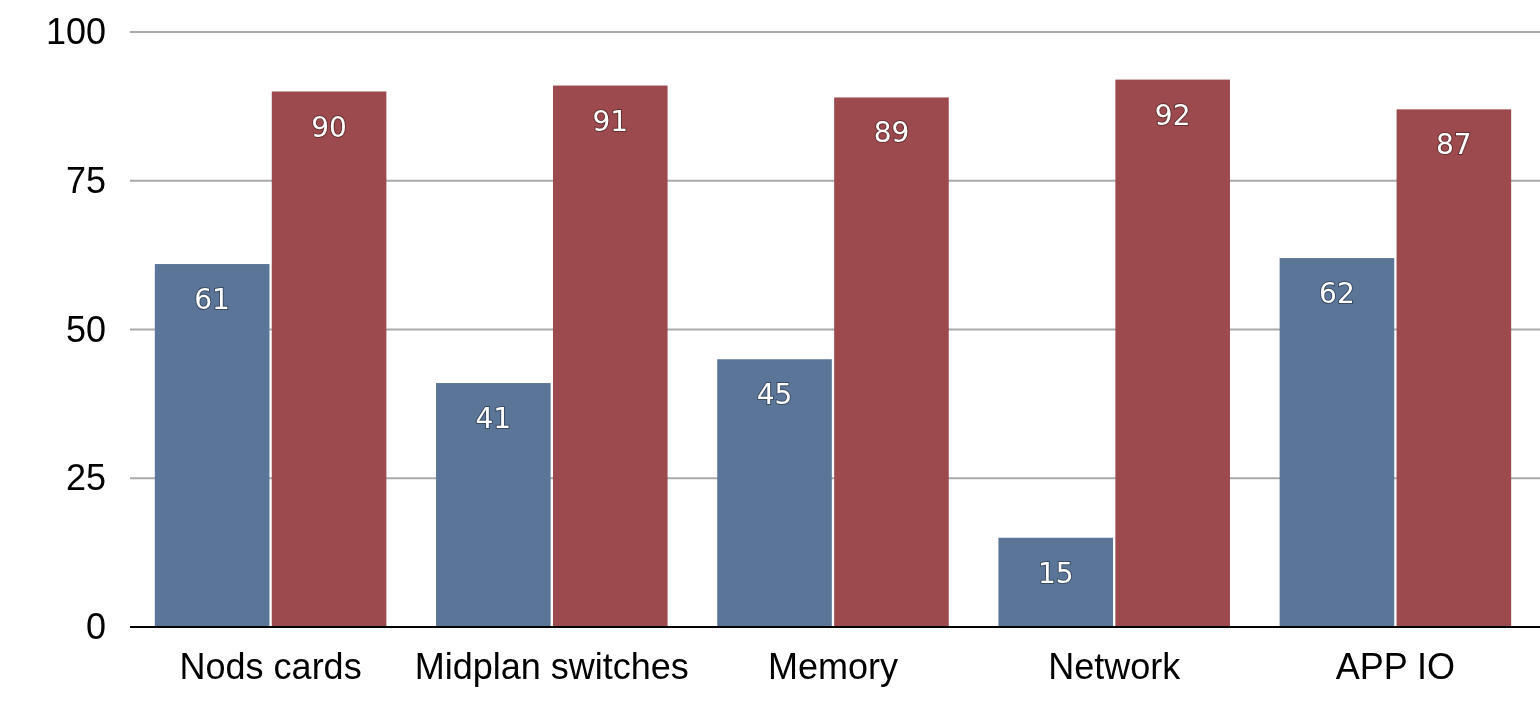  Describe the element at coordinates (1337, 294) in the screenshot. I see `data-label: 62` at that location.